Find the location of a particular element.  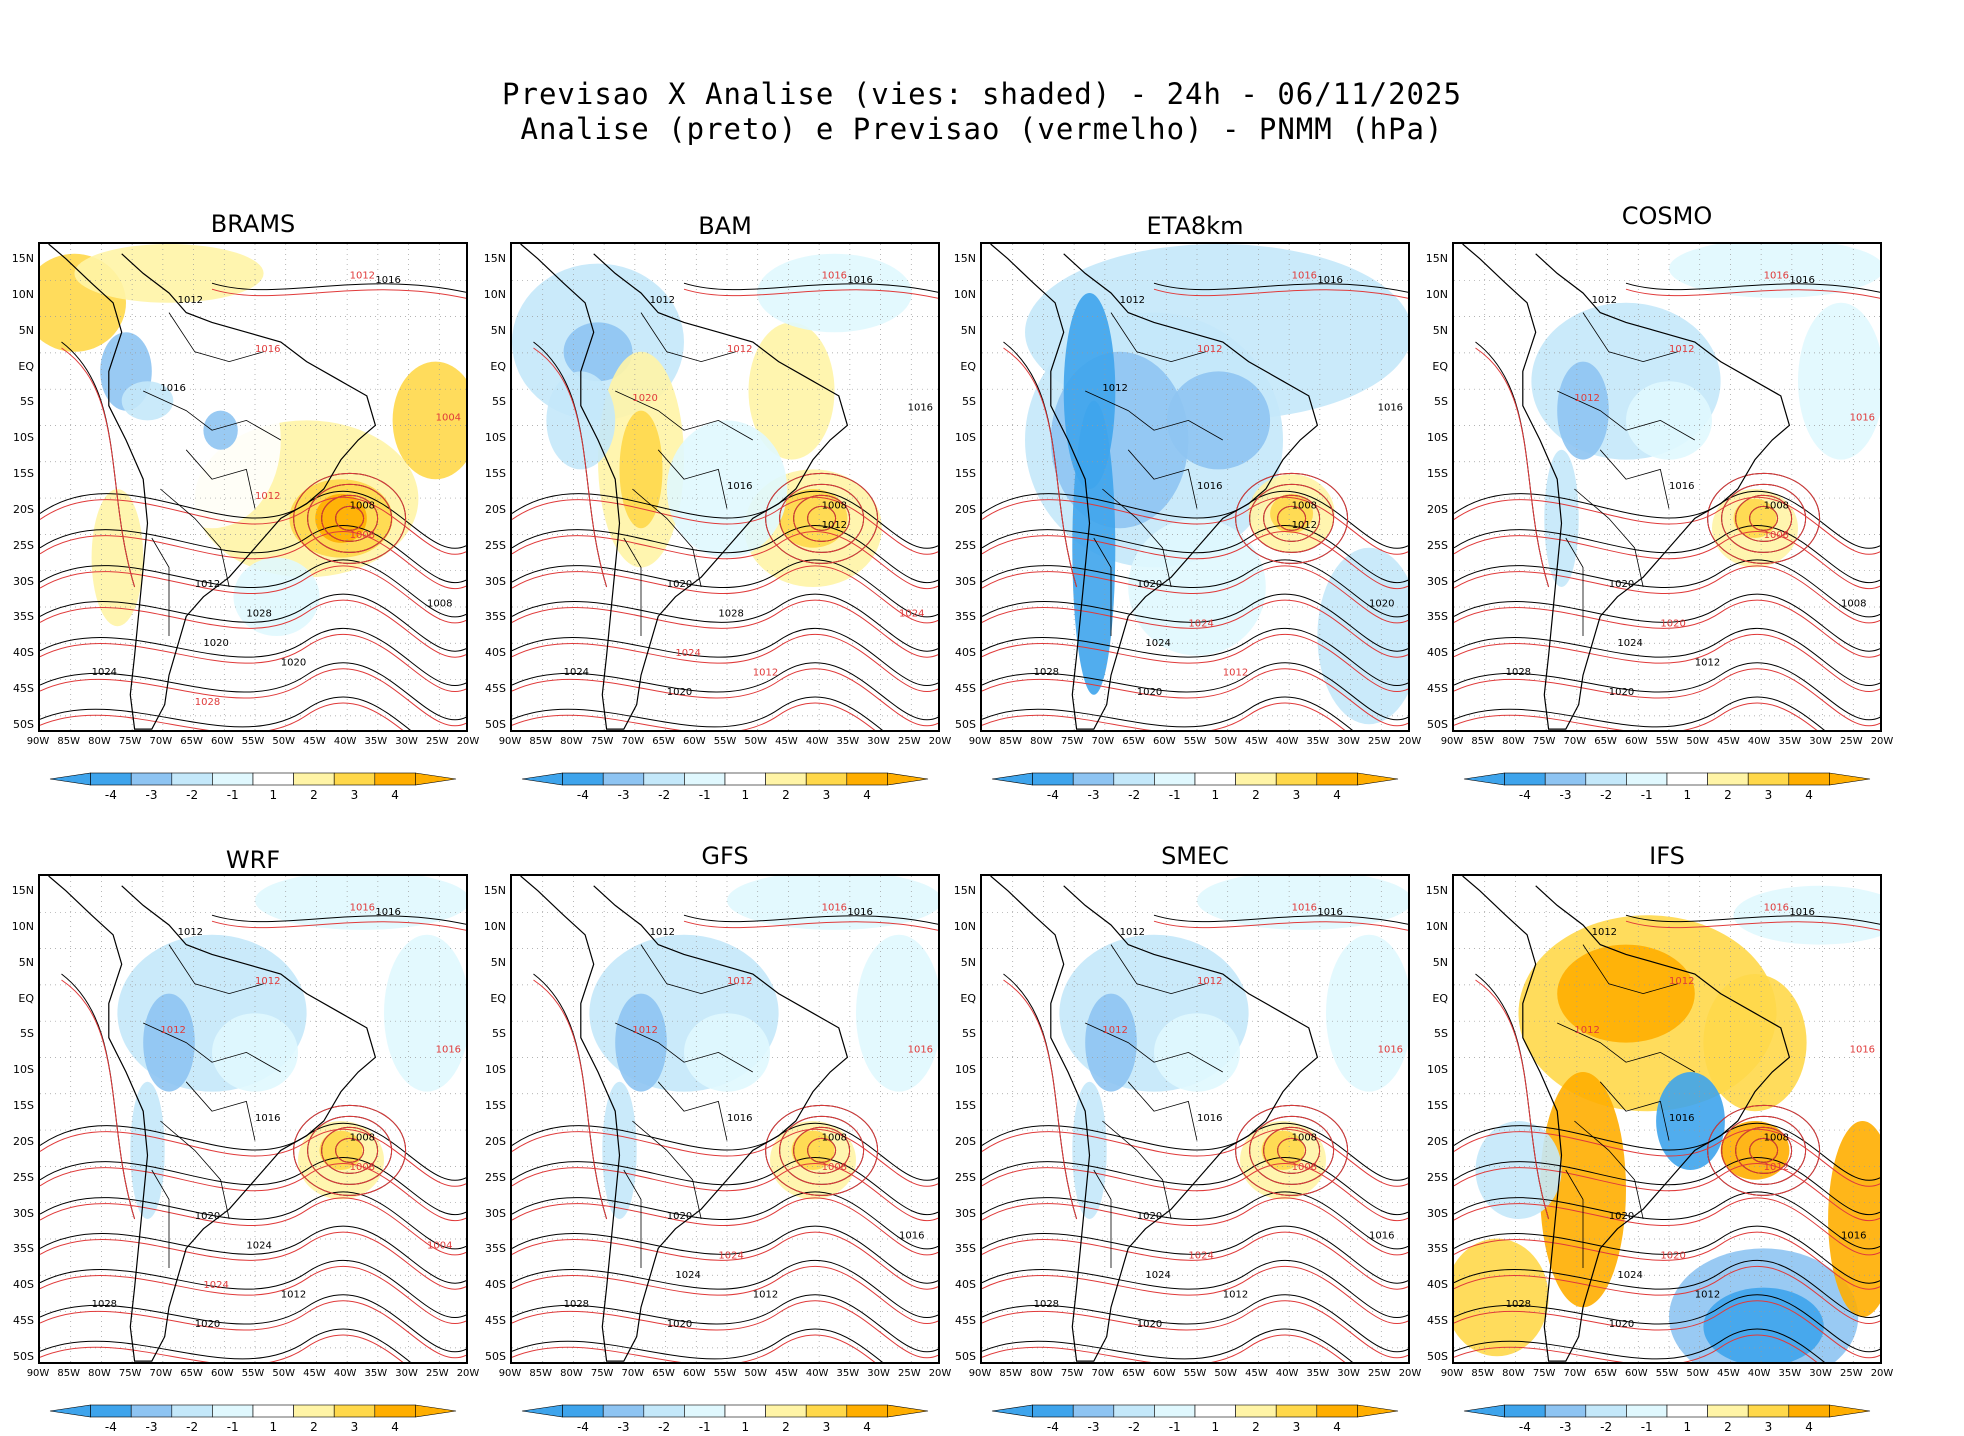

longitude-label: 30W is located at coordinates (1820, 741).